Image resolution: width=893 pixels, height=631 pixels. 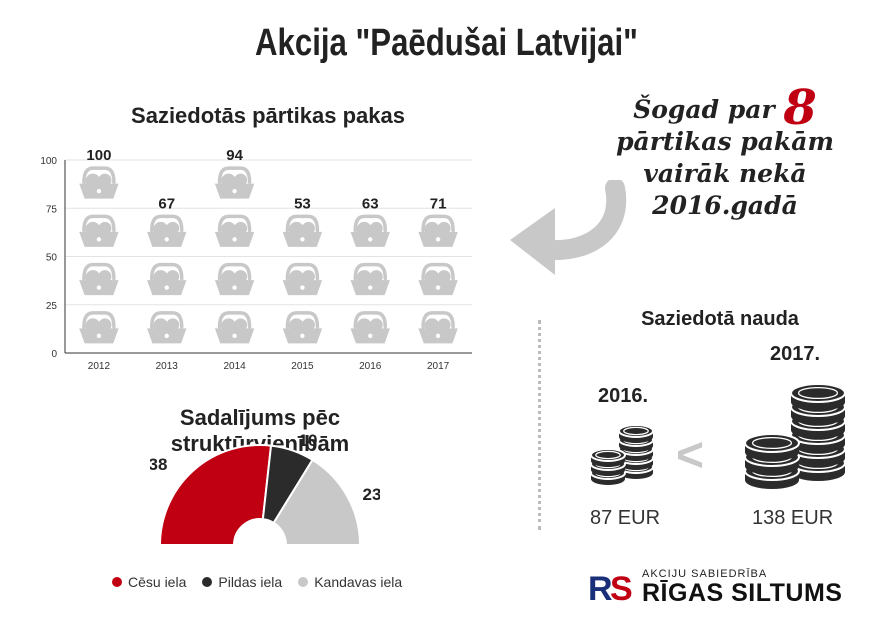 What do you see at coordinates (793, 518) in the screenshot?
I see `money-amount-2017: 138 EUR` at bounding box center [793, 518].